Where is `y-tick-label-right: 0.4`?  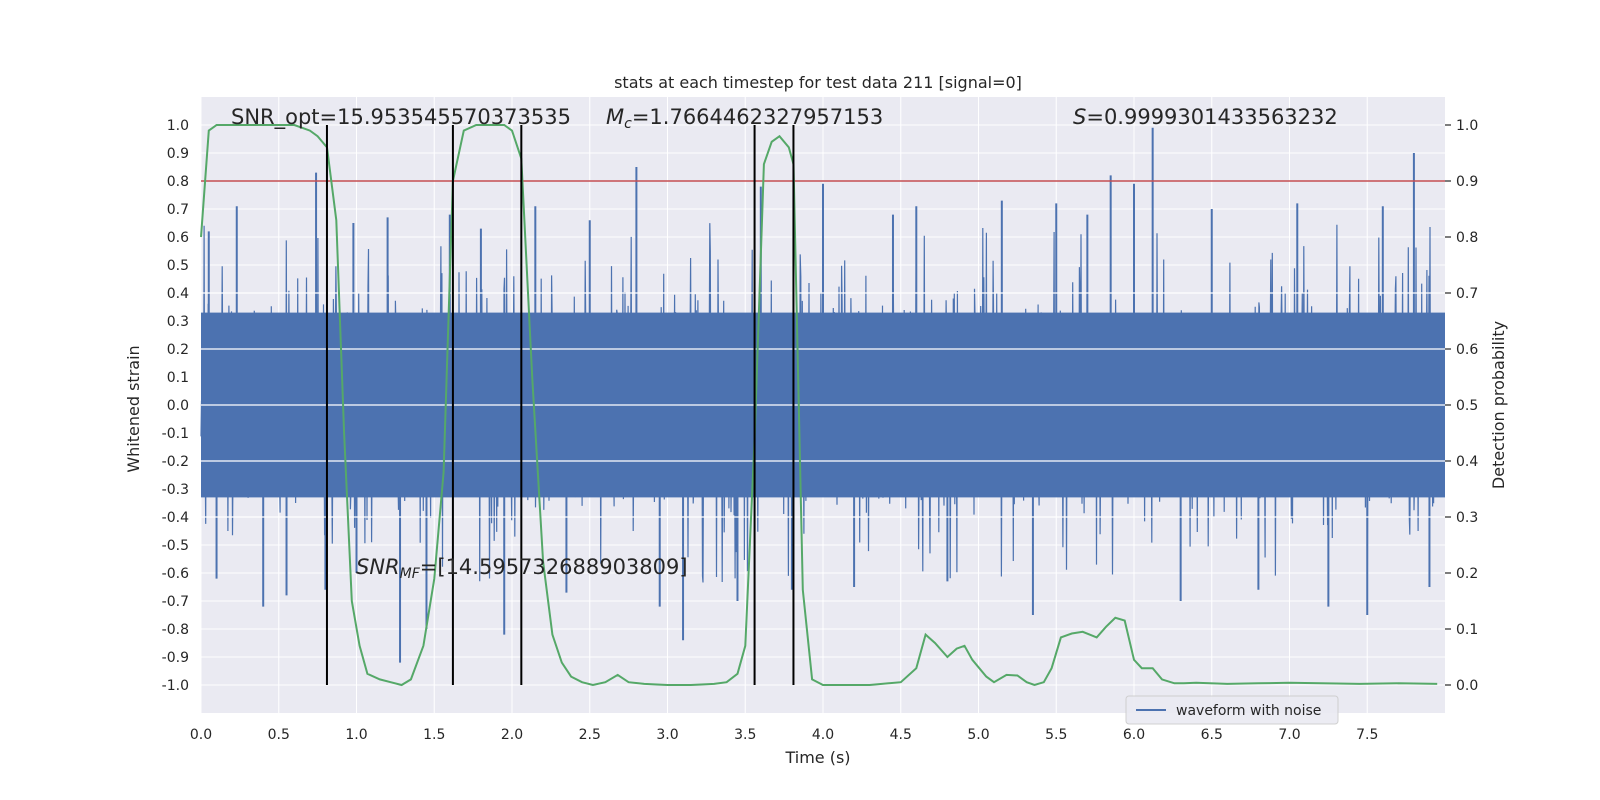
y-tick-label-right: 0.4 is located at coordinates (1467, 462).